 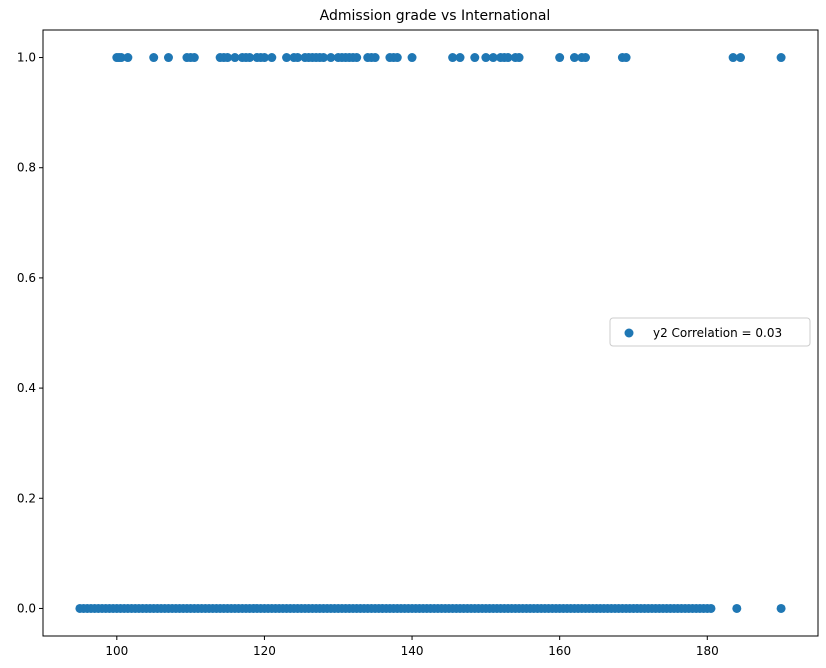 What do you see at coordinates (26, 278) in the screenshot?
I see `y-tick-label: 0.6` at bounding box center [26, 278].